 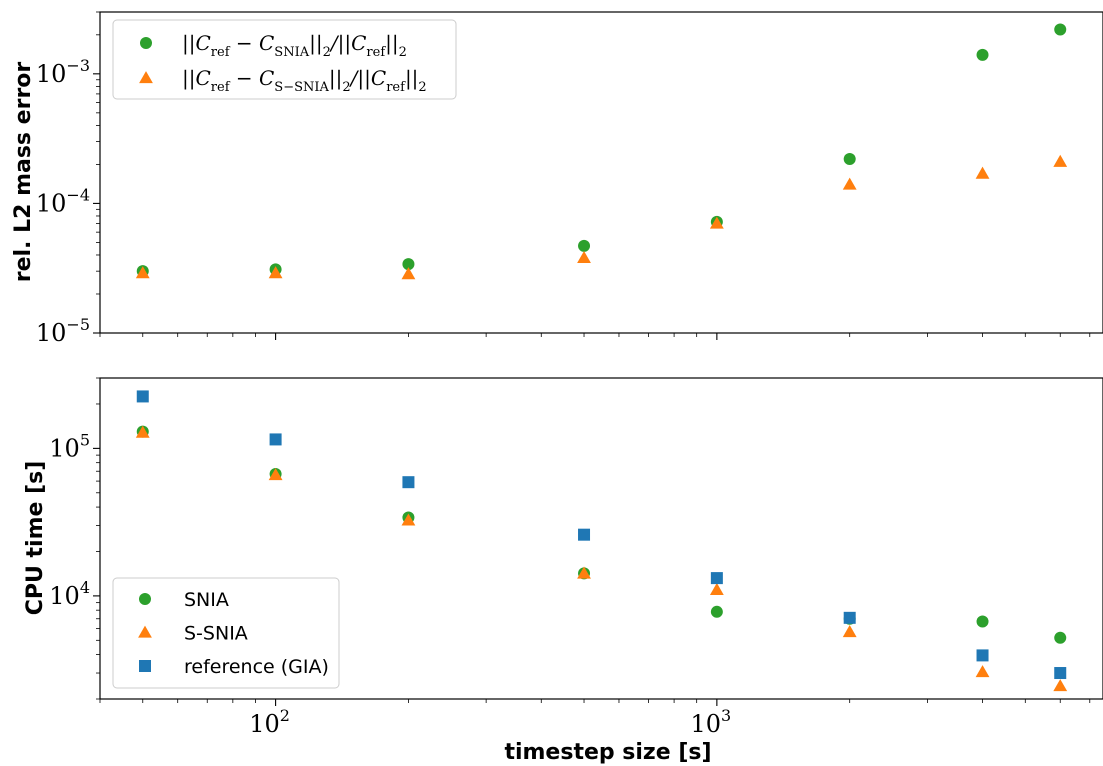 I want to click on y-tick-exponent: 5, so click(x=85, y=439).